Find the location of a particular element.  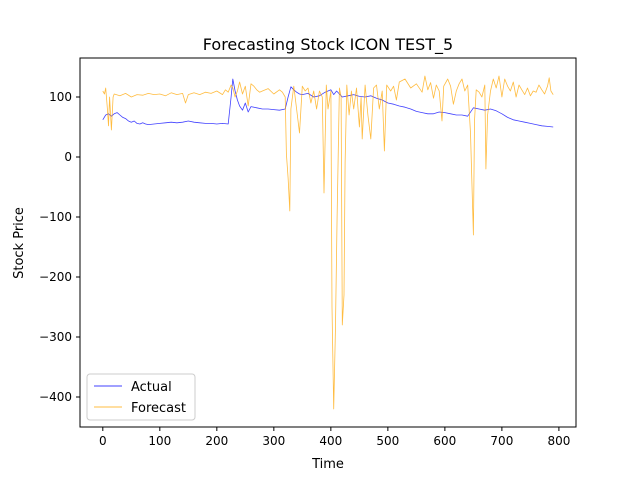

x-tick-label: 600 is located at coordinates (444, 441).